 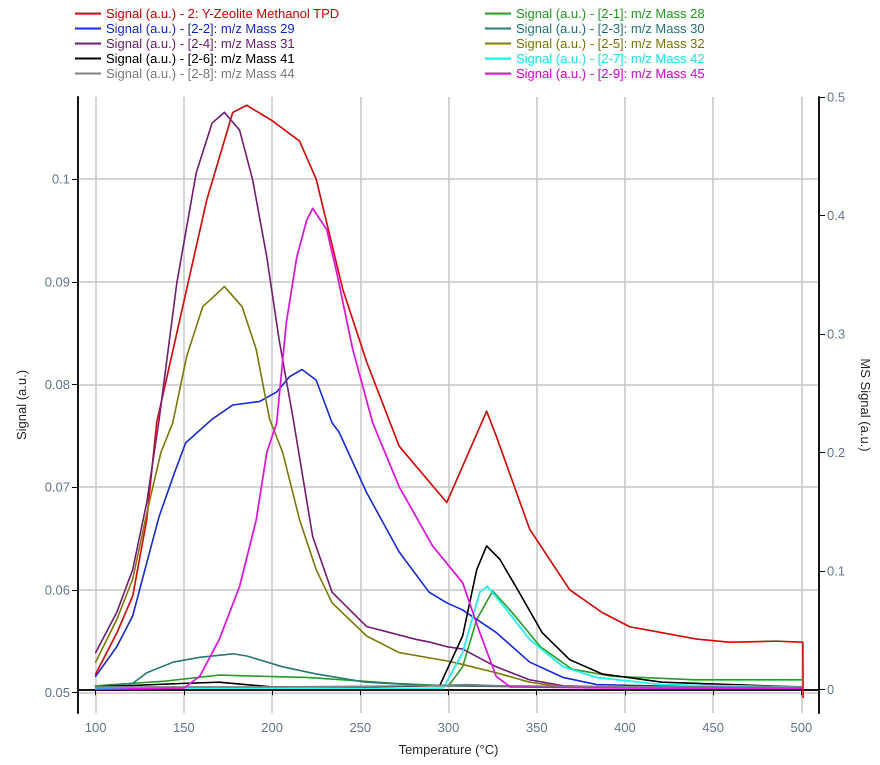 I want to click on x-tick-label: 100, so click(x=95, y=727).